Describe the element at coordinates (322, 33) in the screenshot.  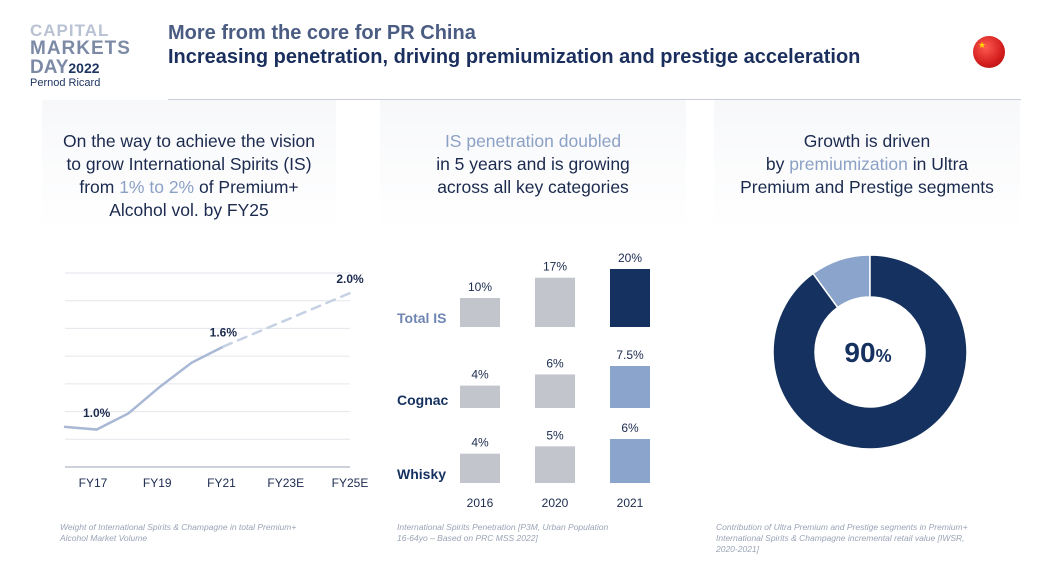
I see `page-title: More from the core for PR China` at that location.